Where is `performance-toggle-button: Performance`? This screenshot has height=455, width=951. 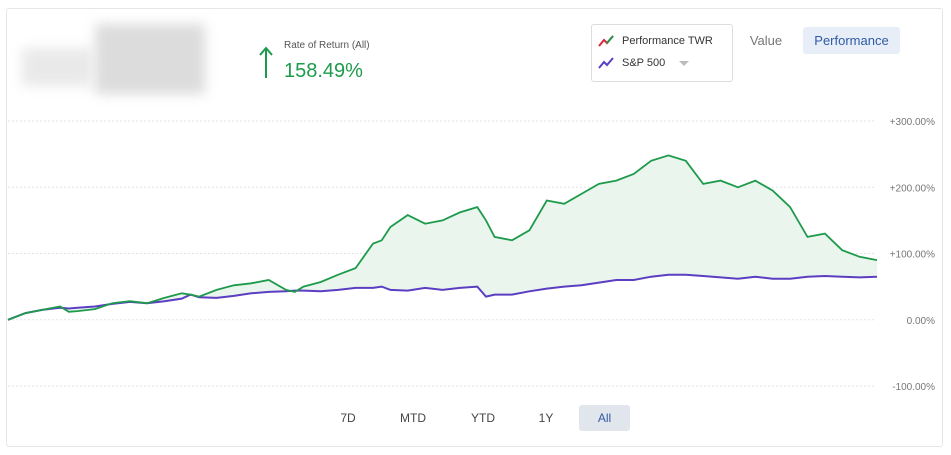 performance-toggle-button: Performance is located at coordinates (851, 40).